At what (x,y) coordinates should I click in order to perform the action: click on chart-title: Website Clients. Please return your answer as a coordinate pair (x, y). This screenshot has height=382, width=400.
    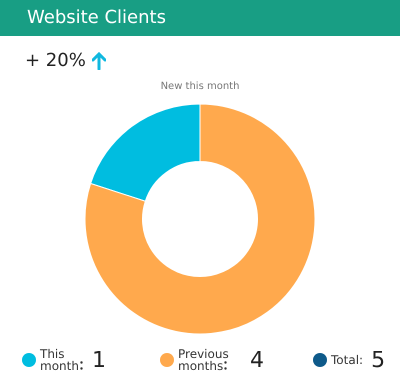
    Looking at the image, I should click on (200, 18).